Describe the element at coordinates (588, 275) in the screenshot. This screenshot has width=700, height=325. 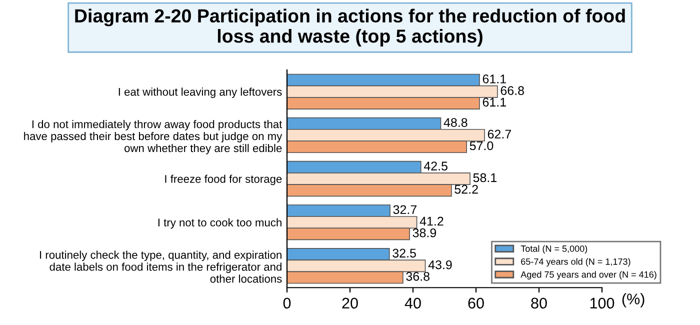
I see `legend-label: Aged 75 years and over (N = 416)` at that location.